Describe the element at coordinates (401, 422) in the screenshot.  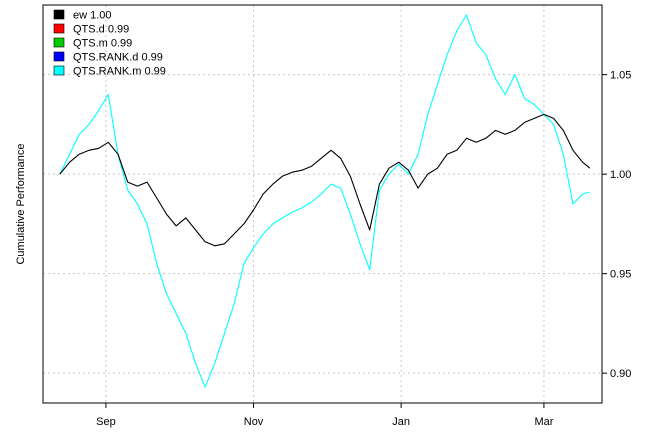
I see `x-tick-label: Jan` at that location.